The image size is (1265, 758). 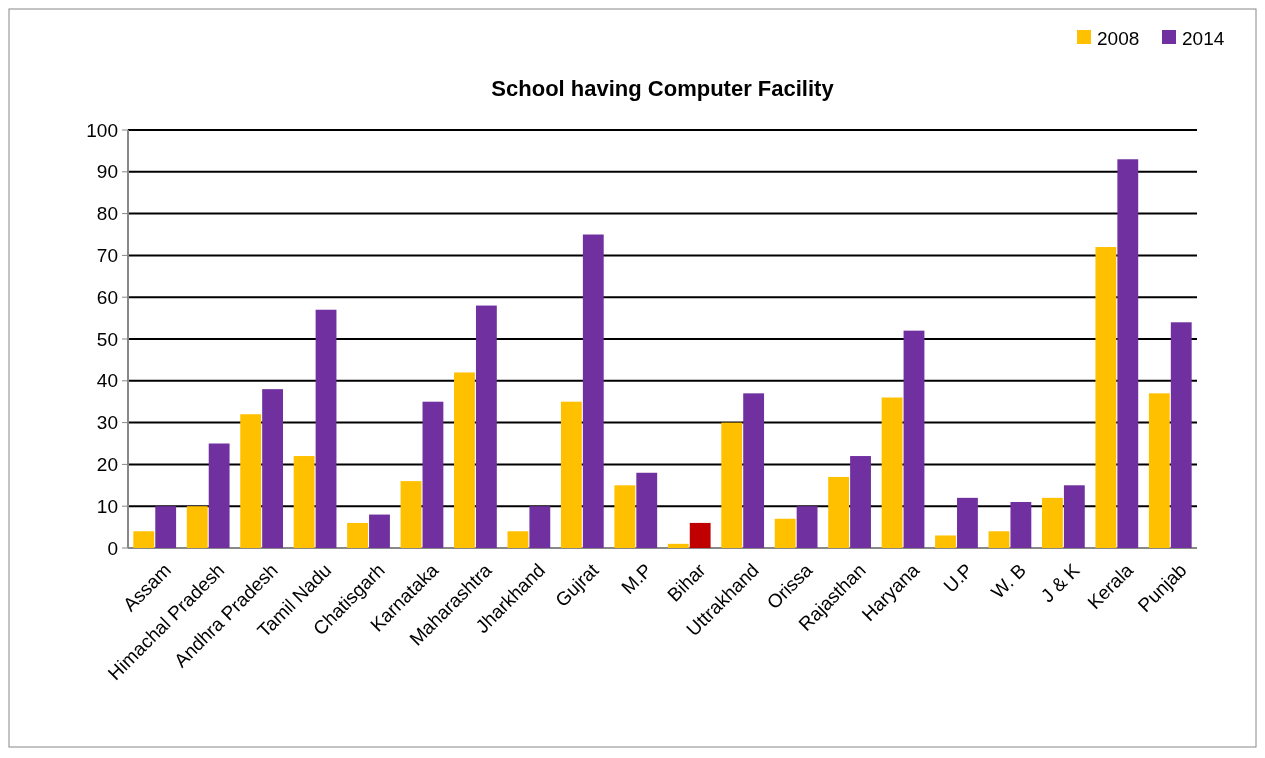 I want to click on chart-title: School having Computer Facility, so click(x=663, y=88).